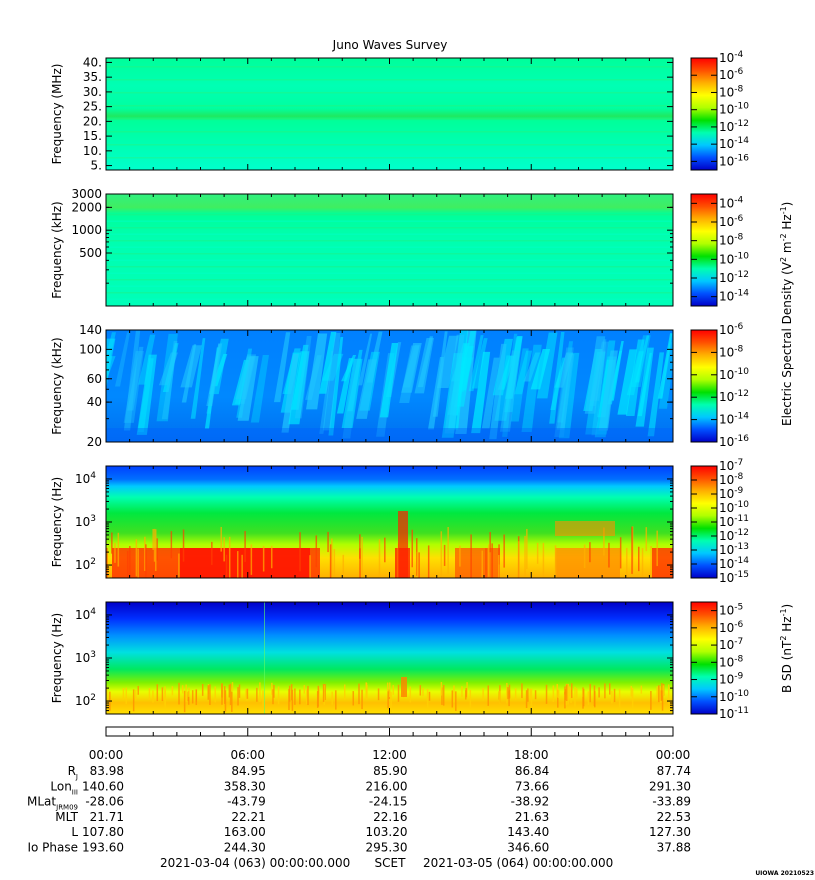 The height and width of the screenshot is (880, 815). What do you see at coordinates (103, 832) in the screenshot?
I see `ephemeris-value: 107.80` at bounding box center [103, 832].